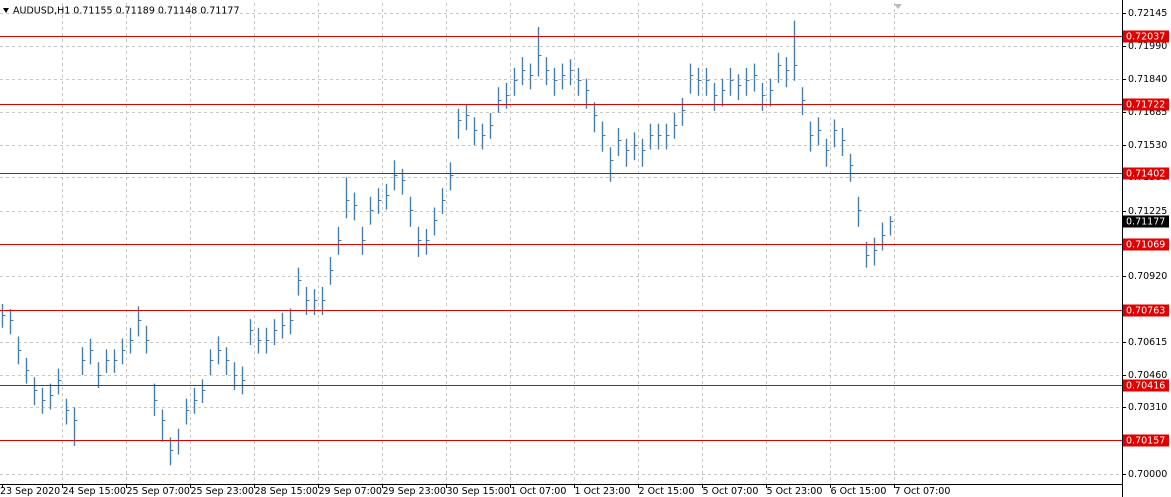  What do you see at coordinates (795, 491) in the screenshot?
I see `x-tick-label: 5 Oct 23:00` at bounding box center [795, 491].